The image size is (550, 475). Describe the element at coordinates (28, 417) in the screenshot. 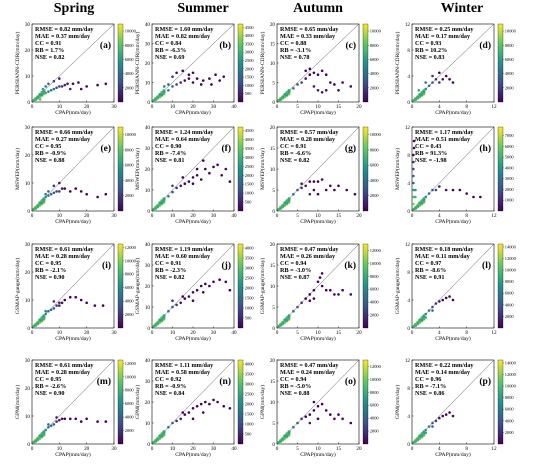

I see `y-tick-label: 10` at that location.